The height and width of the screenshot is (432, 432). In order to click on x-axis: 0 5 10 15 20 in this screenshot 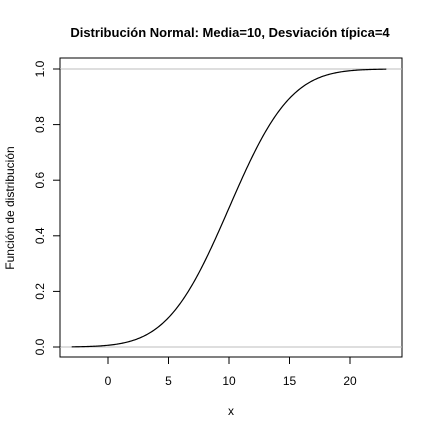, I will do `click(231, 372)`.